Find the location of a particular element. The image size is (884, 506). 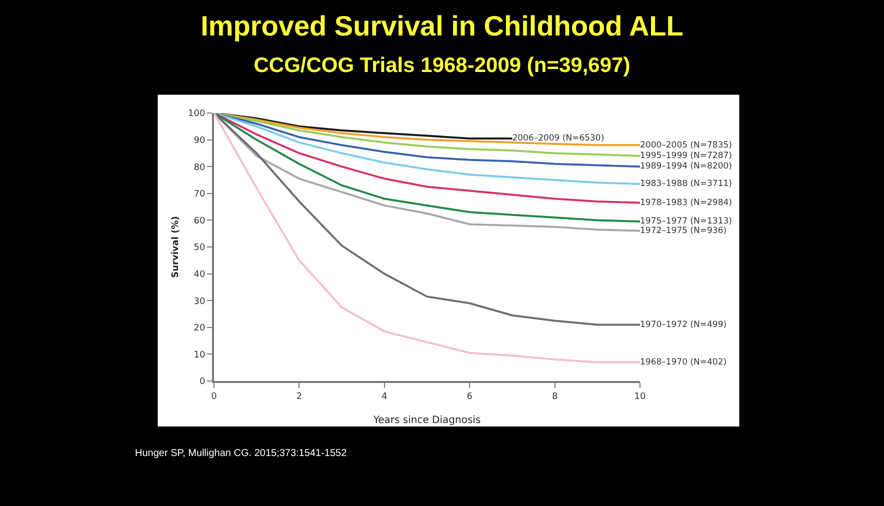

y-tick-label: 0 is located at coordinates (202, 382).